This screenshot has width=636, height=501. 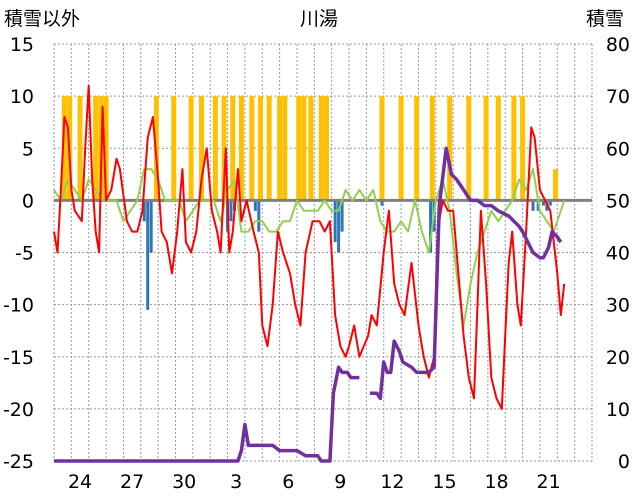 What do you see at coordinates (288, 482) in the screenshot?
I see `x-tick-label: 6` at bounding box center [288, 482].